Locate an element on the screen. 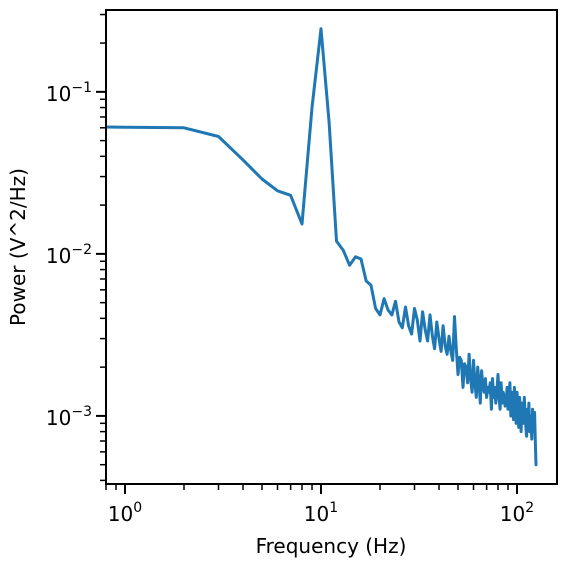 The width and height of the screenshot is (566, 566). y-tick-labels: 10⁻¹ 10⁻² 10⁻³ is located at coordinates (69, 255).